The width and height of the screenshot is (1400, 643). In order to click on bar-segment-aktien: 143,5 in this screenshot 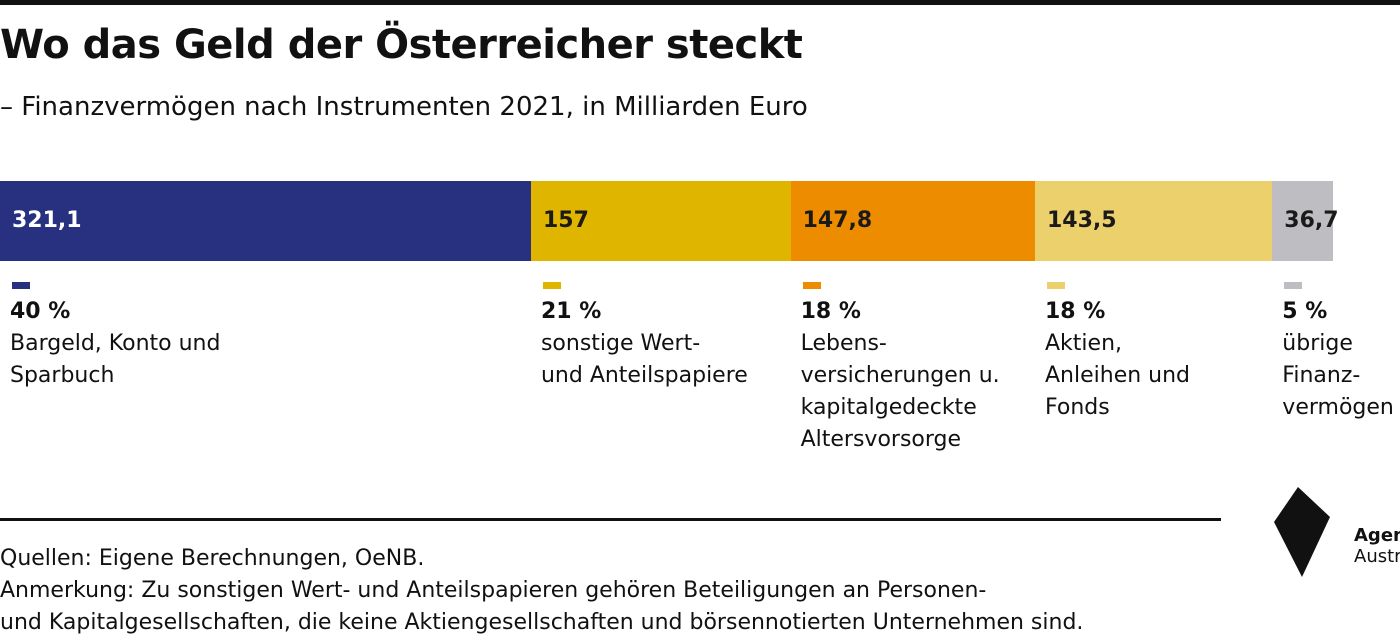, I will do `click(1154, 221)`.